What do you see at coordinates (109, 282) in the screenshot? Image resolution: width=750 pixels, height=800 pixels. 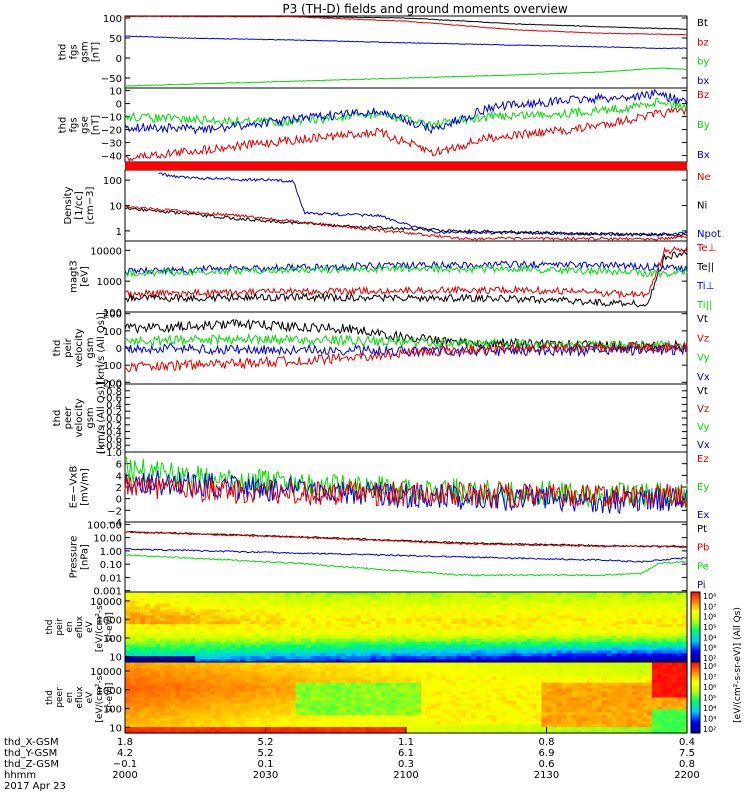 I see `ytick-label: 1000` at bounding box center [109, 282].